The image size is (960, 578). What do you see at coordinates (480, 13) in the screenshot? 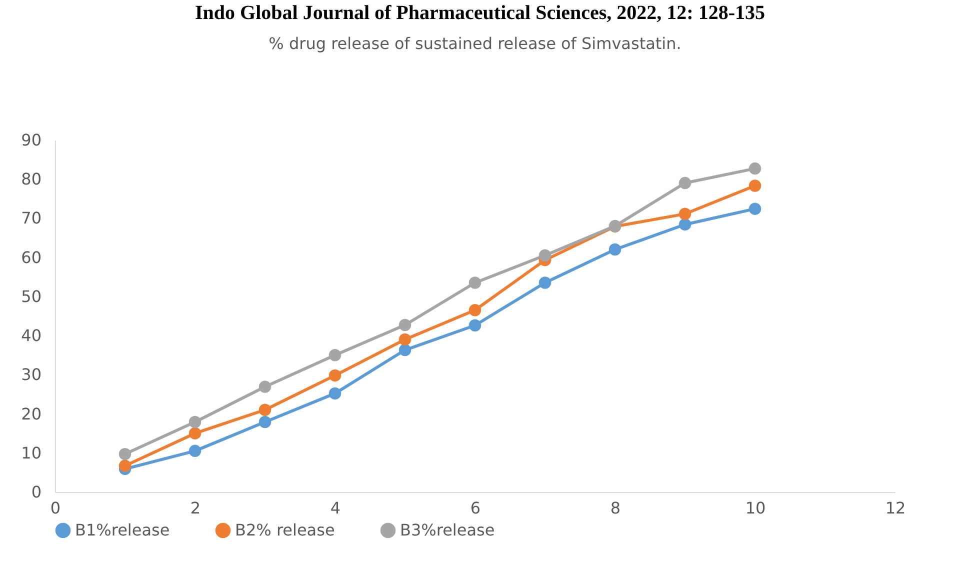
I see `text: Indo Global Journal of Pharmaceutical Sciences, 2022, 12: 128-135` at bounding box center [480, 13].